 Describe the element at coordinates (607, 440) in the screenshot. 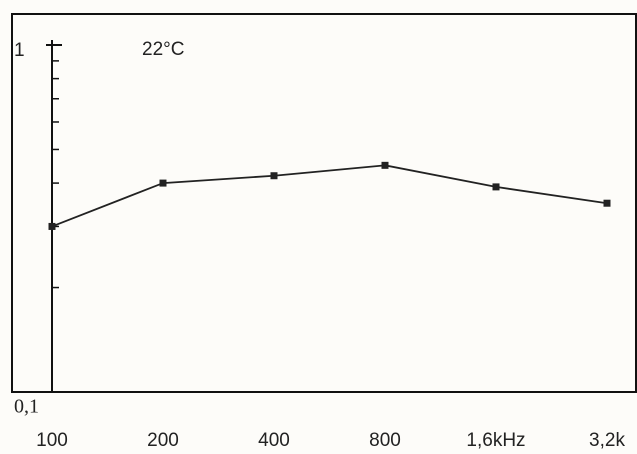

I see `x-tick-label: 3,2k` at that location.